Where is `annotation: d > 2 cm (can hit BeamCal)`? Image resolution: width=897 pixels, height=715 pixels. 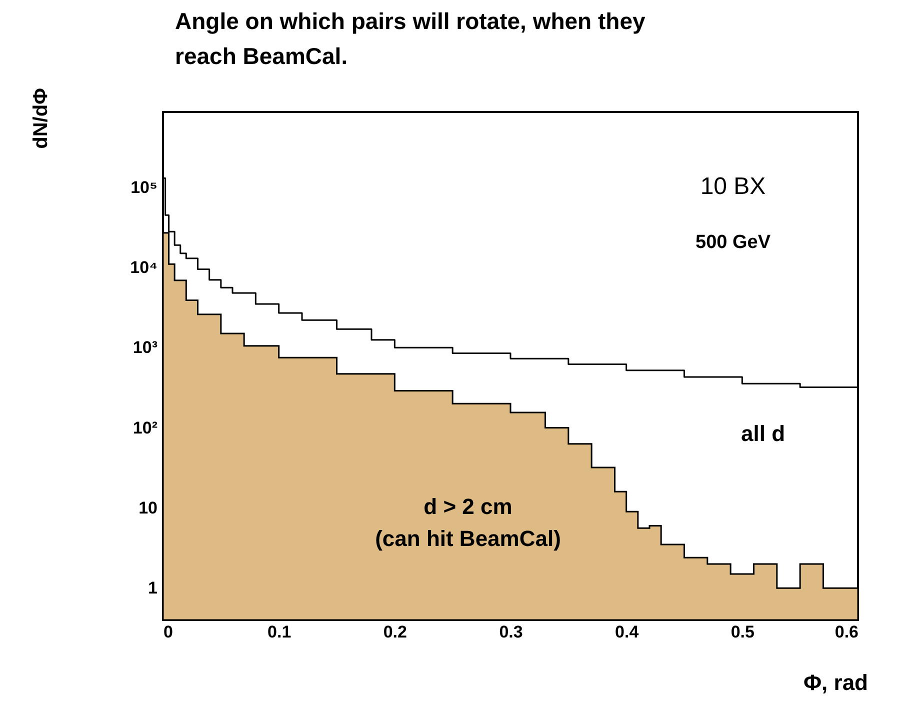 annotation: d > 2 cm (can hit BeamCal) is located at coordinates (468, 522).